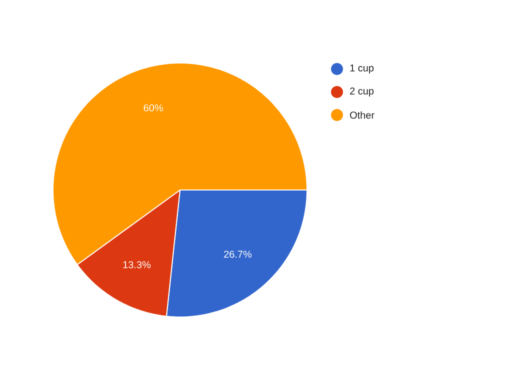 The image size is (517, 381). Describe the element at coordinates (362, 115) in the screenshot. I see `legend-label: Other` at that location.